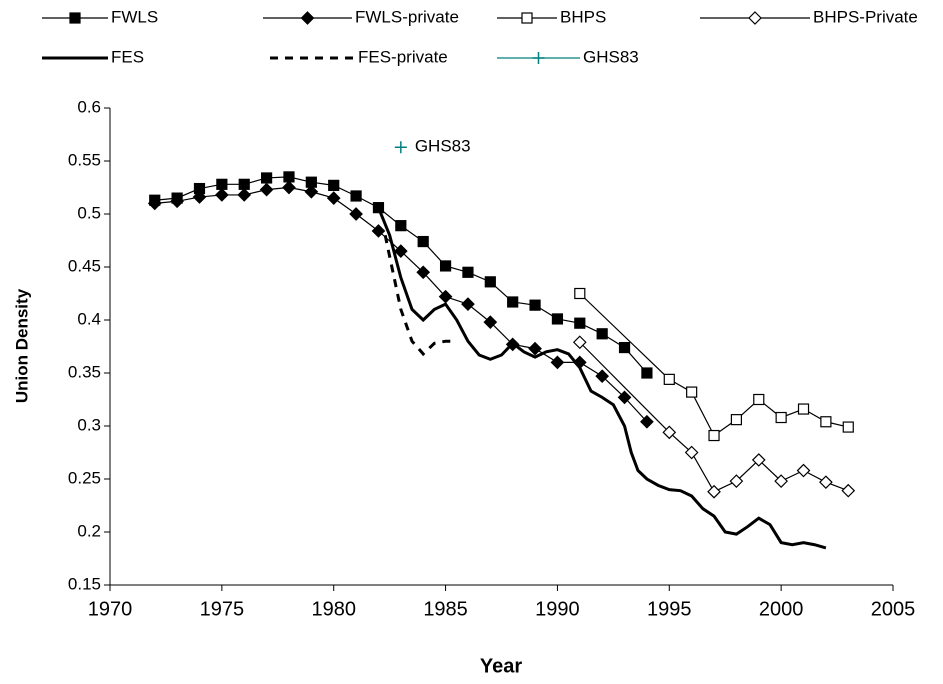 The width and height of the screenshot is (943, 684). What do you see at coordinates (669, 609) in the screenshot?
I see `x-tick-label: 1995` at bounding box center [669, 609].